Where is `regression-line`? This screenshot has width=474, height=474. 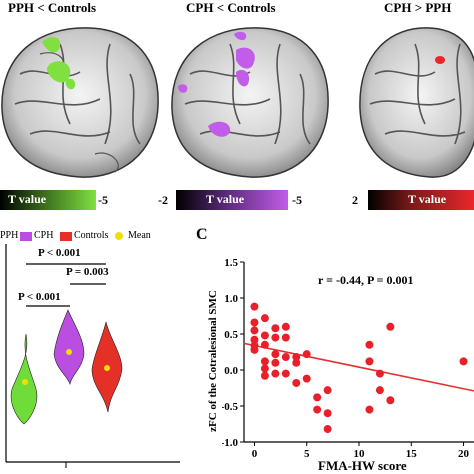 regression-line is located at coordinates (358, 367).